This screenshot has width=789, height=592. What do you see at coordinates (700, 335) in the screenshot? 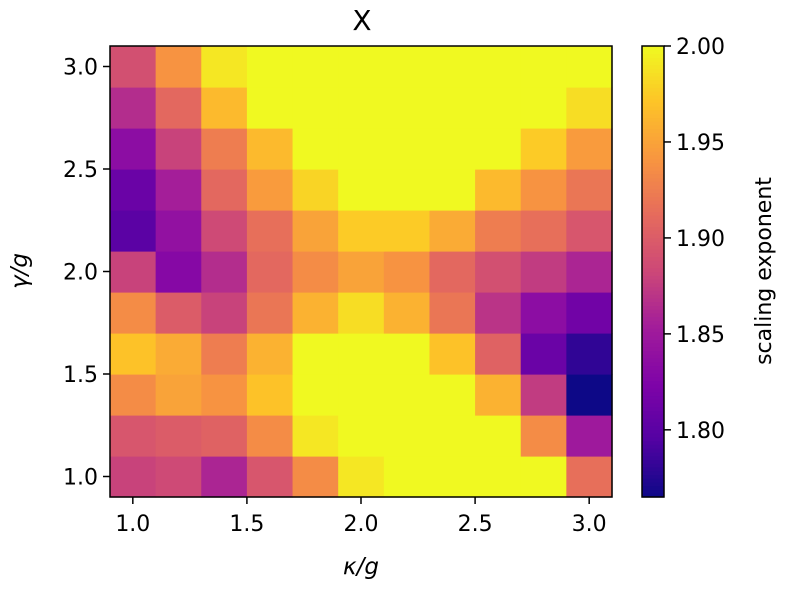
I see `colorbar-tick-label: 1.85` at bounding box center [700, 335].